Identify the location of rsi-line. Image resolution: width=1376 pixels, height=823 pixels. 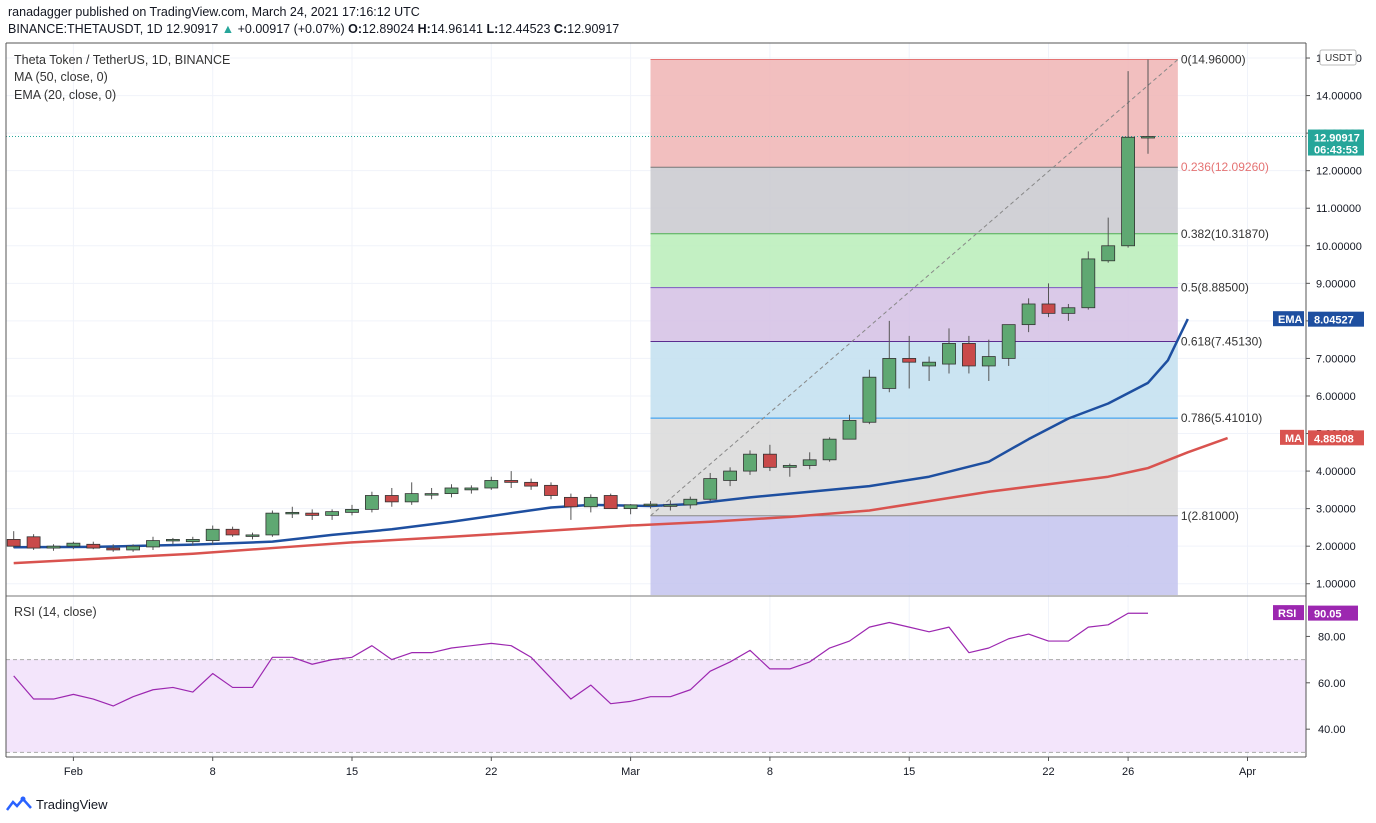
(580, 659).